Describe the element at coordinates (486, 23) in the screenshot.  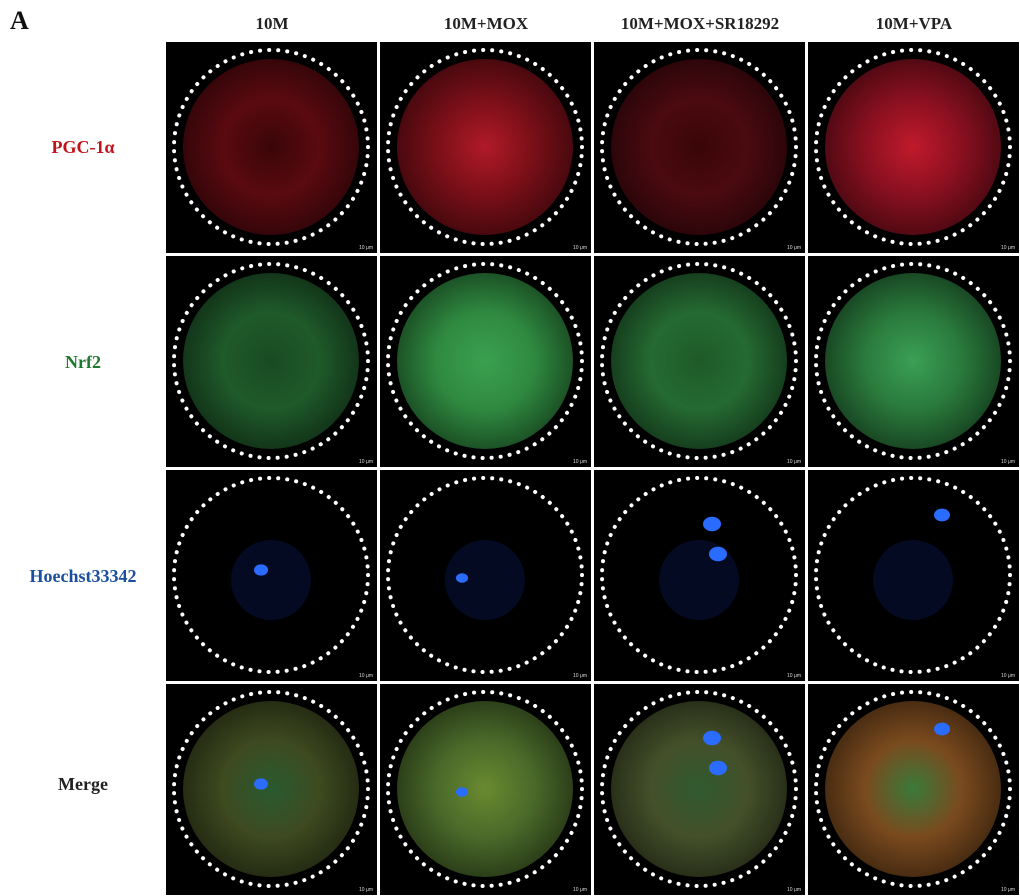
I see `column-header: 10M+MOX` at that location.